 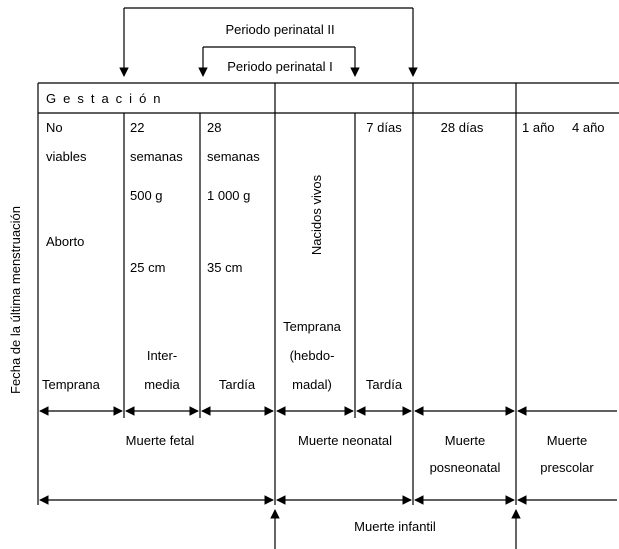 What do you see at coordinates (137, 127) in the screenshot?
I see `cell: 22` at bounding box center [137, 127].